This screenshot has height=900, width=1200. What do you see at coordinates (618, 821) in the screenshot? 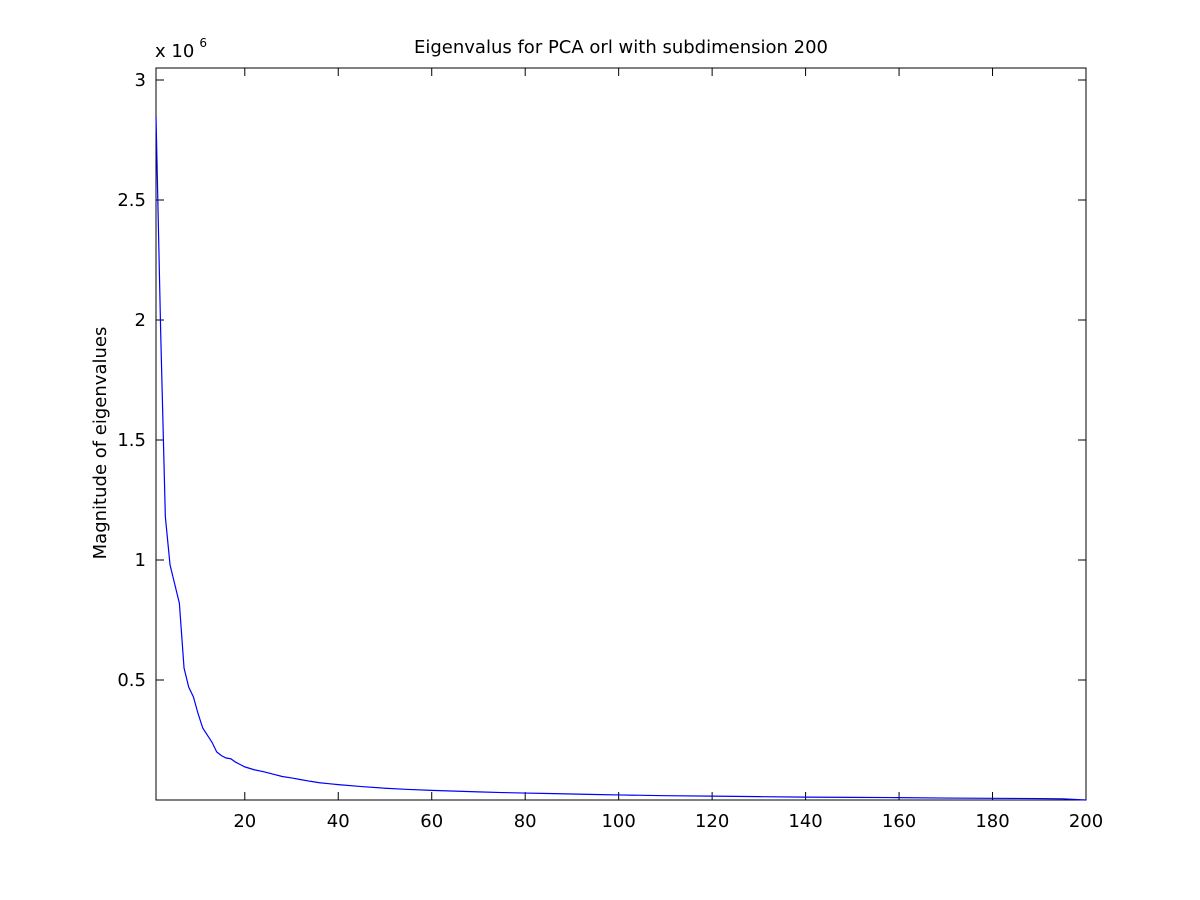
I see `x-tick-label: 100` at bounding box center [618, 821].